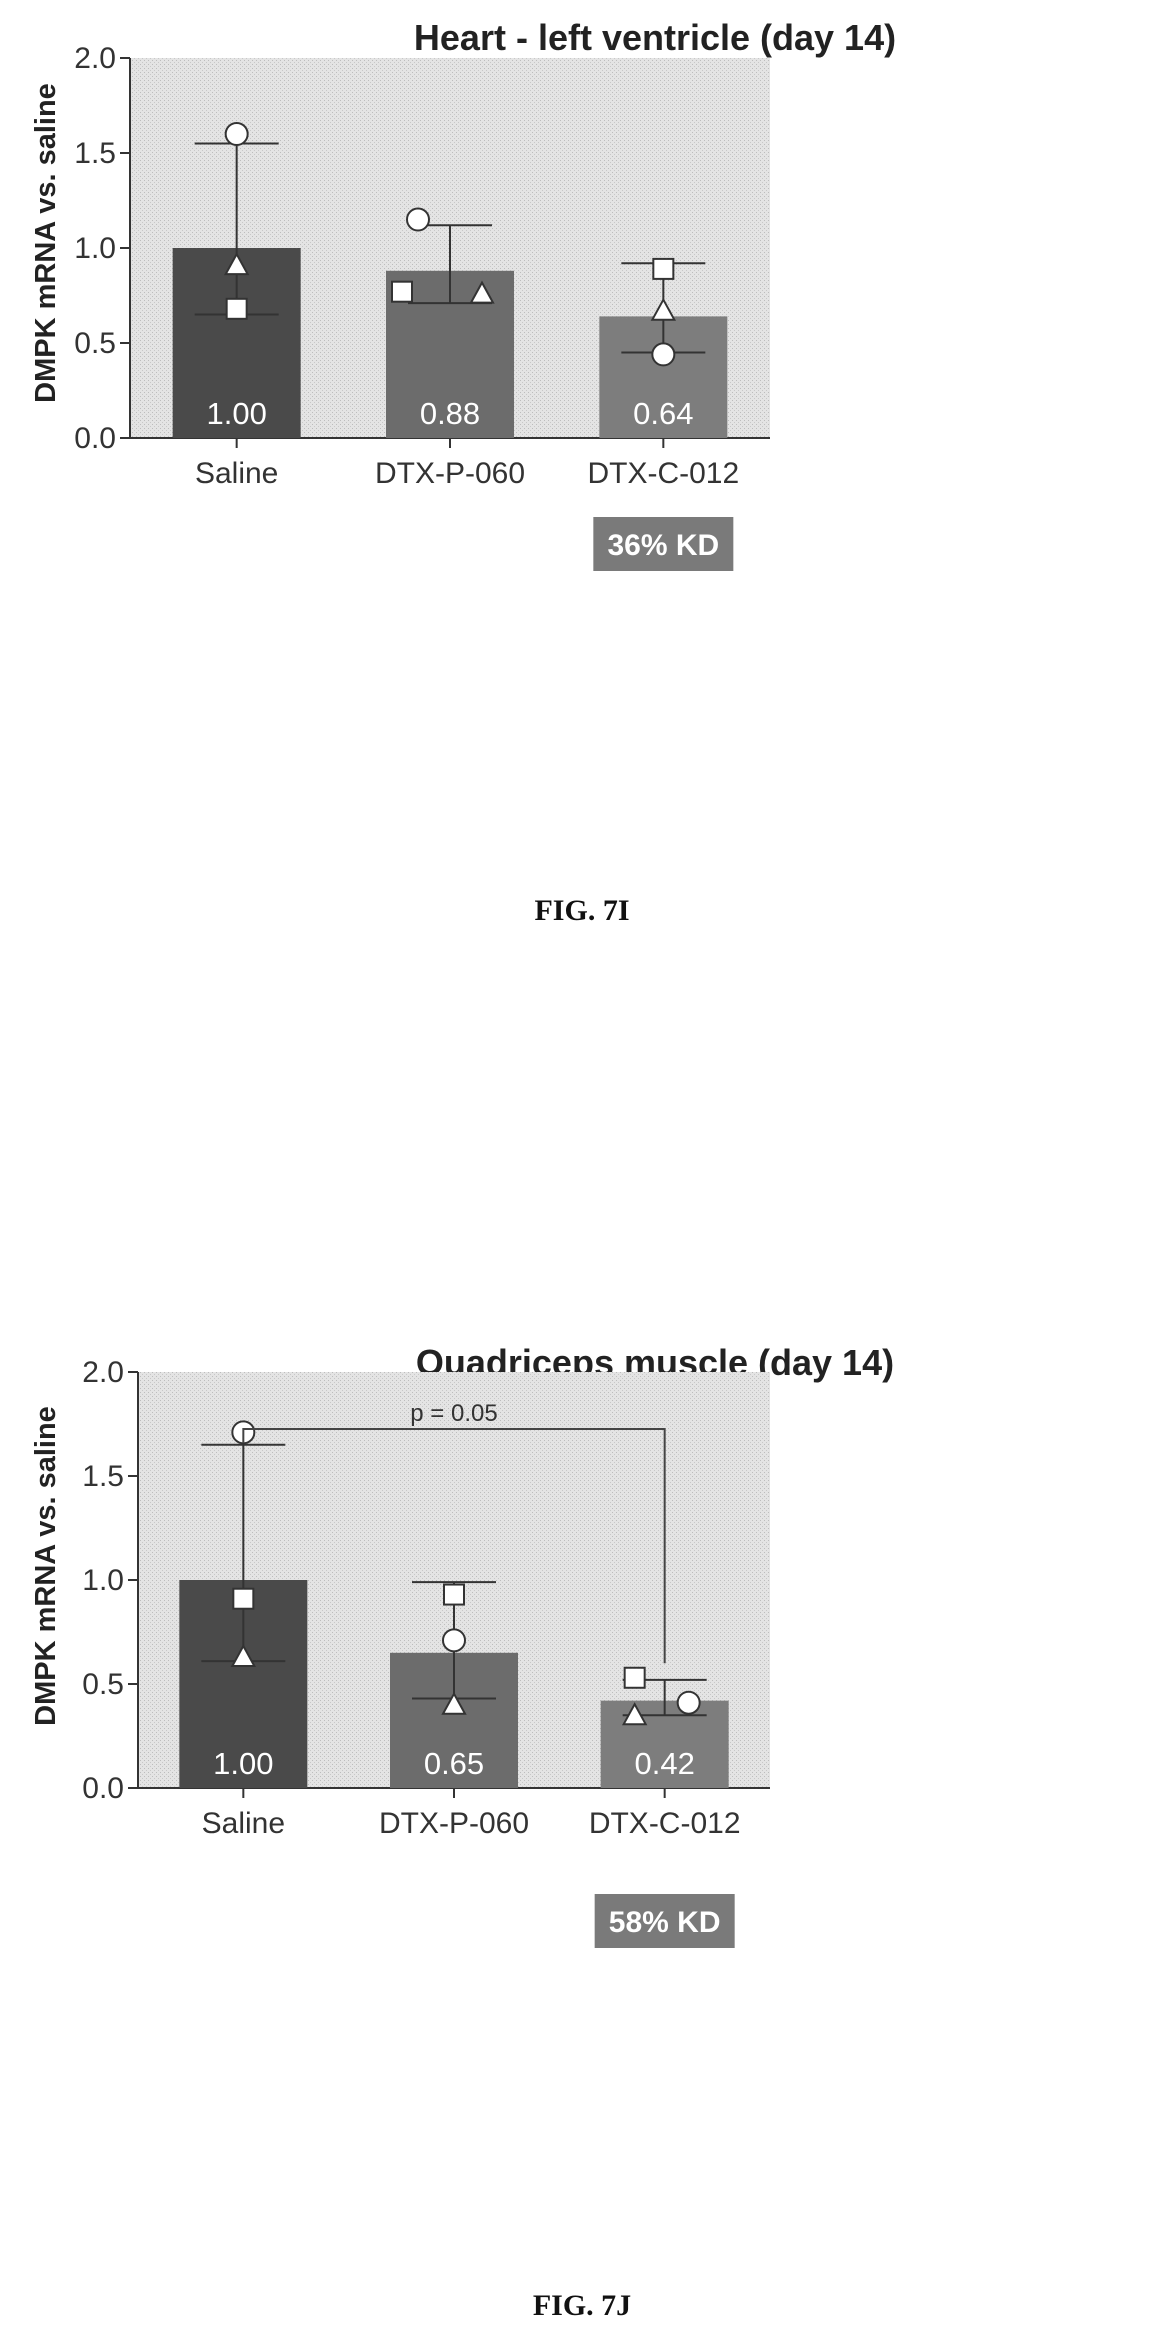 The width and height of the screenshot is (1164, 2329). Describe the element at coordinates (663, 413) in the screenshot. I see `data-label: 0.64` at that location.